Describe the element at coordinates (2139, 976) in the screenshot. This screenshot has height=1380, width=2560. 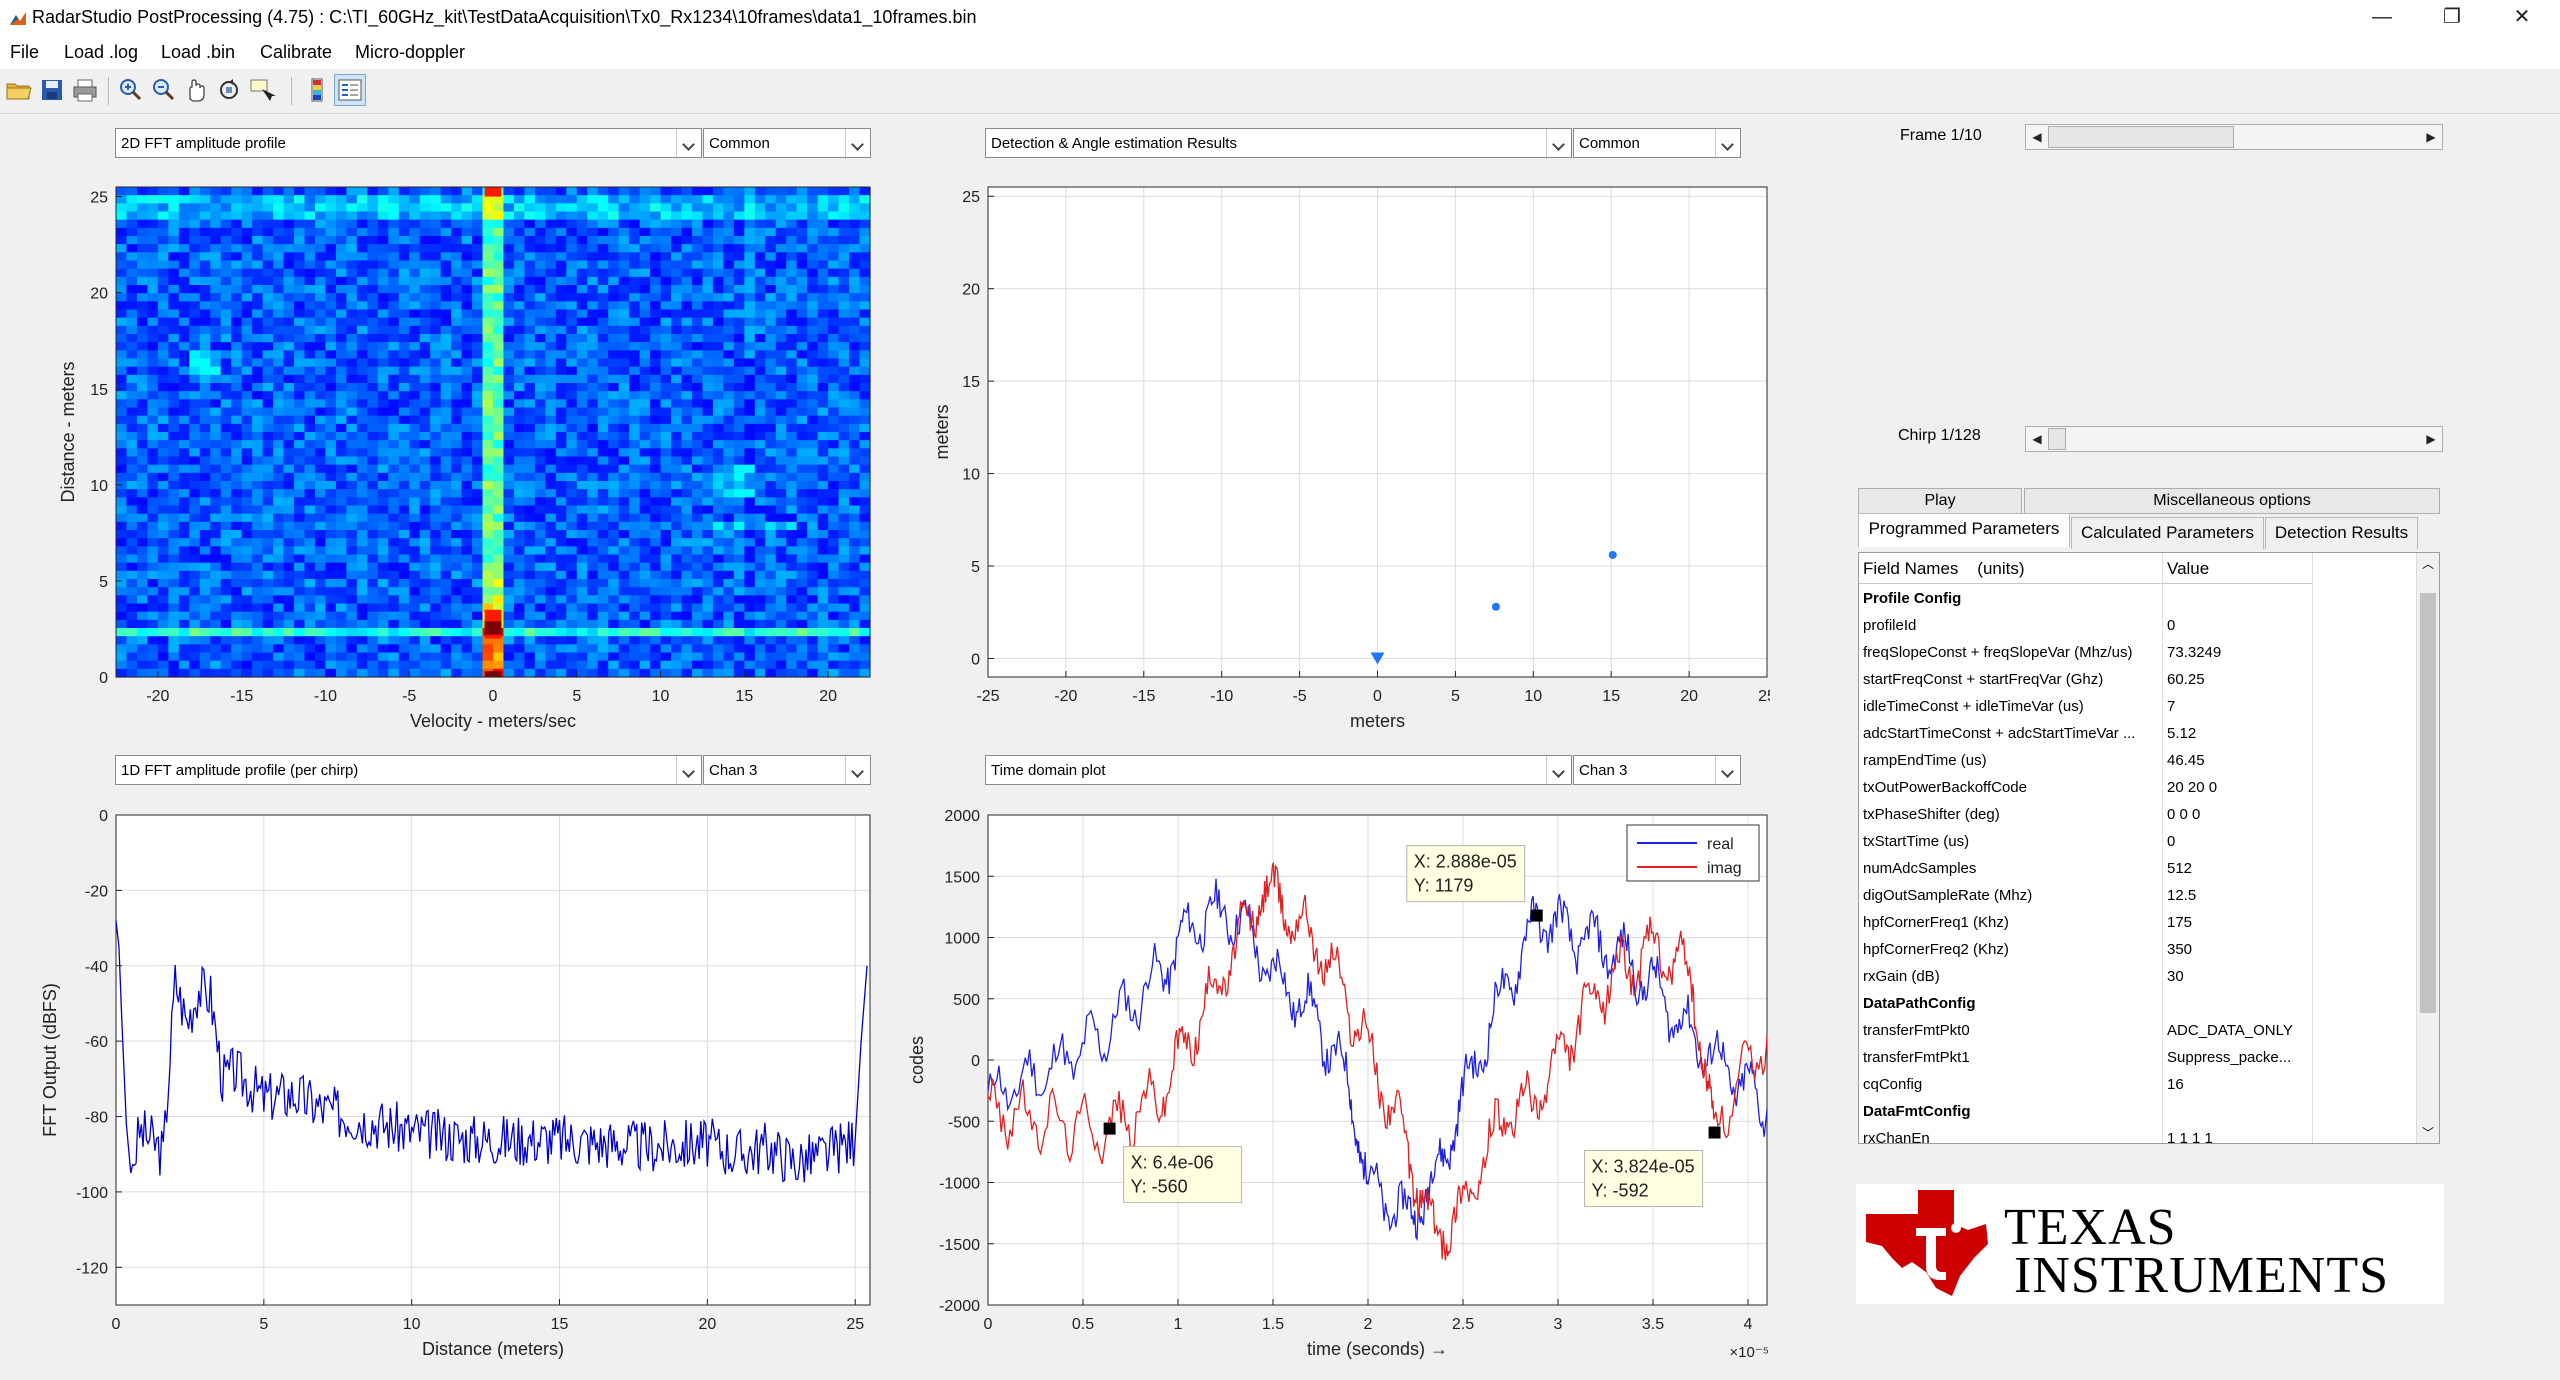
I see `table-row: rxGain (dB) 30` at that location.